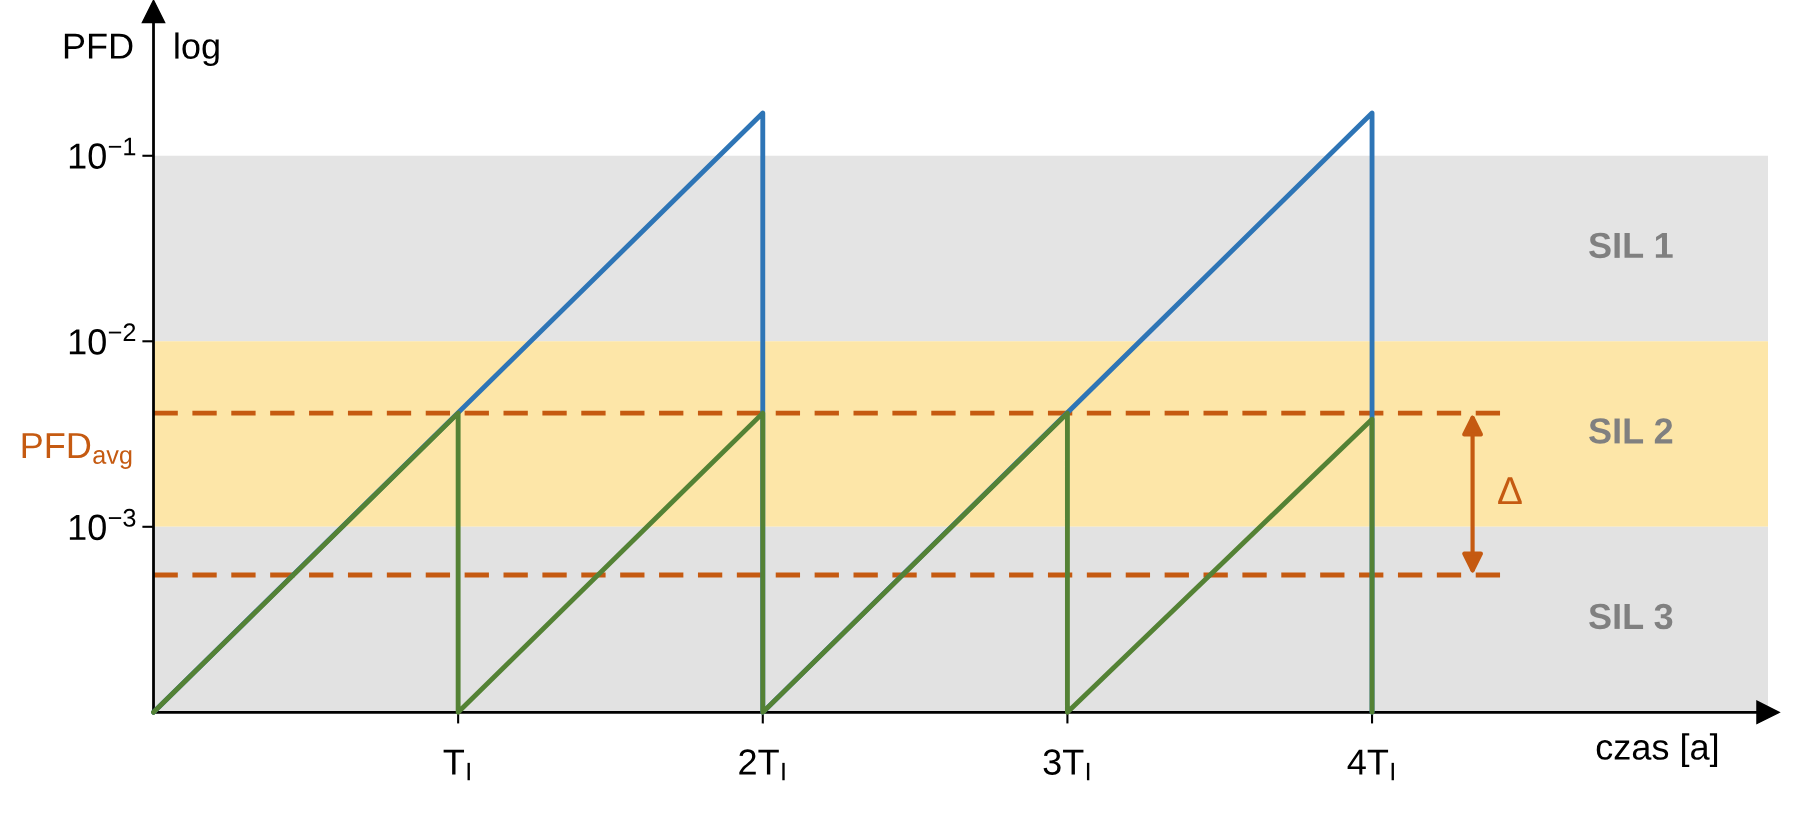 This screenshot has height=815, width=1806. I want to click on band-label: SIL 1, so click(1631, 245).